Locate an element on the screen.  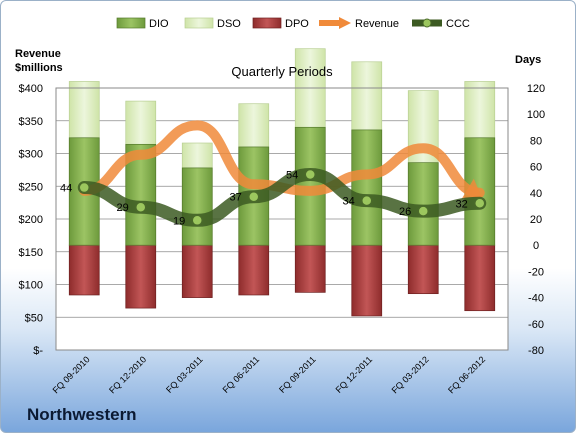
x-tick-label: FQ 09-2011 is located at coordinates (297, 374).